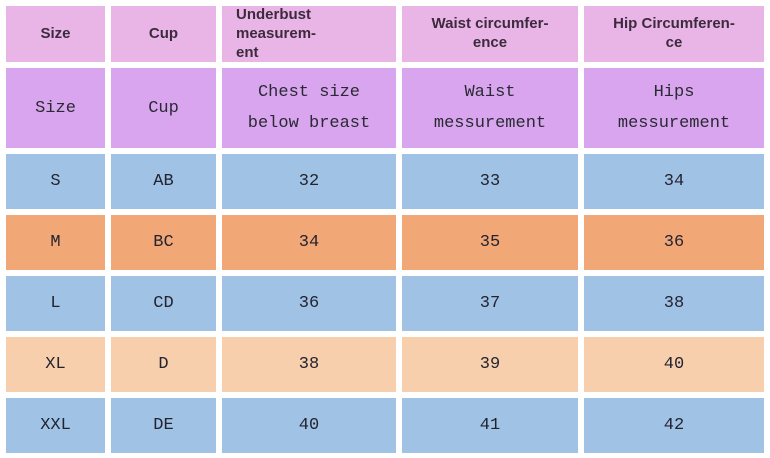 The width and height of the screenshot is (770, 458). What do you see at coordinates (674, 24) in the screenshot?
I see `header-cell-line: Hip Circumferen-` at bounding box center [674, 24].